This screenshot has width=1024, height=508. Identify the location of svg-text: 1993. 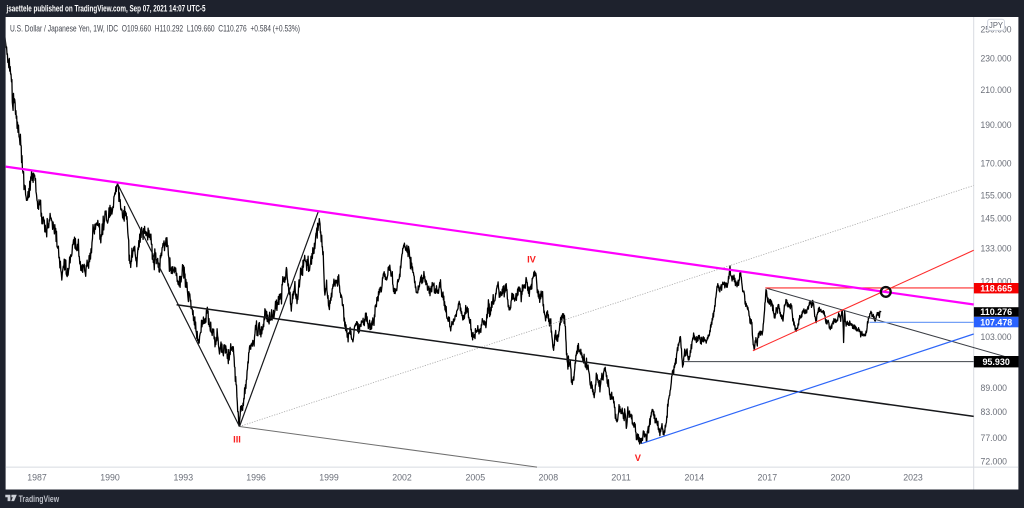
(184, 478).